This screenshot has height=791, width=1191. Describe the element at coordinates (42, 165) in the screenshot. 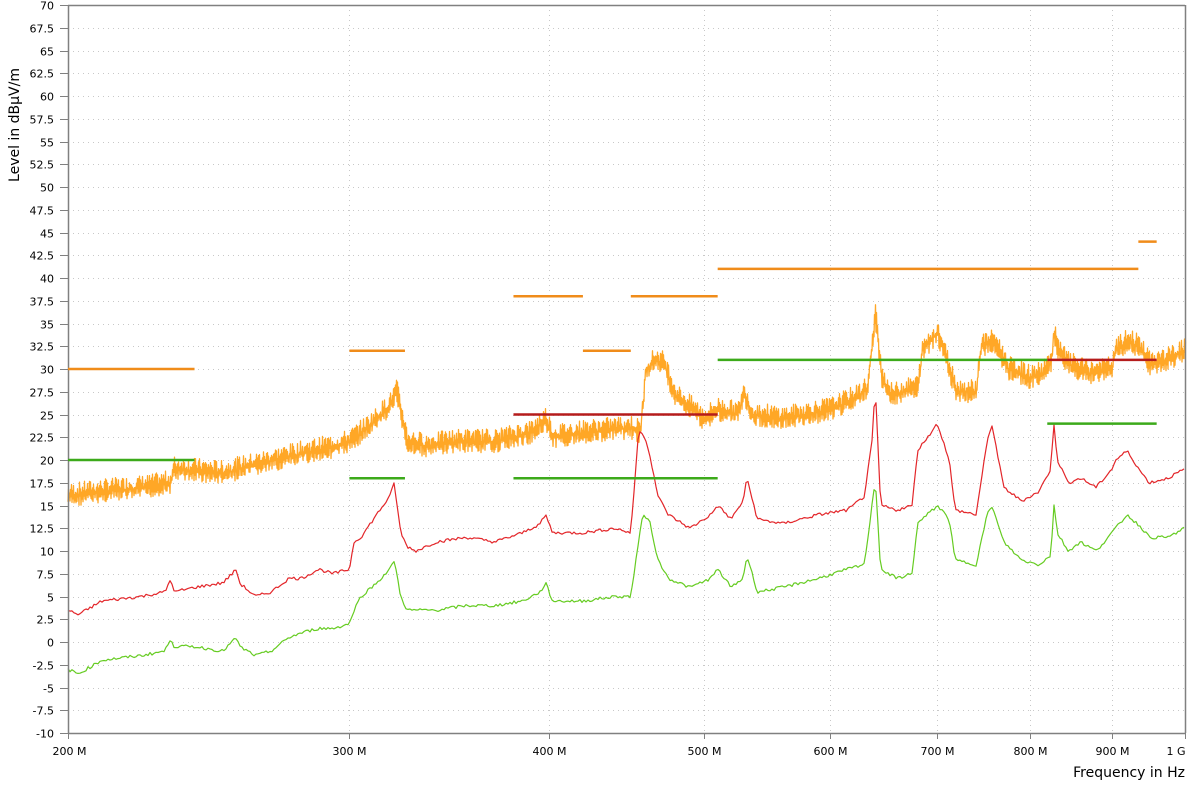

I see `y-tick-label: 52.5` at that location.